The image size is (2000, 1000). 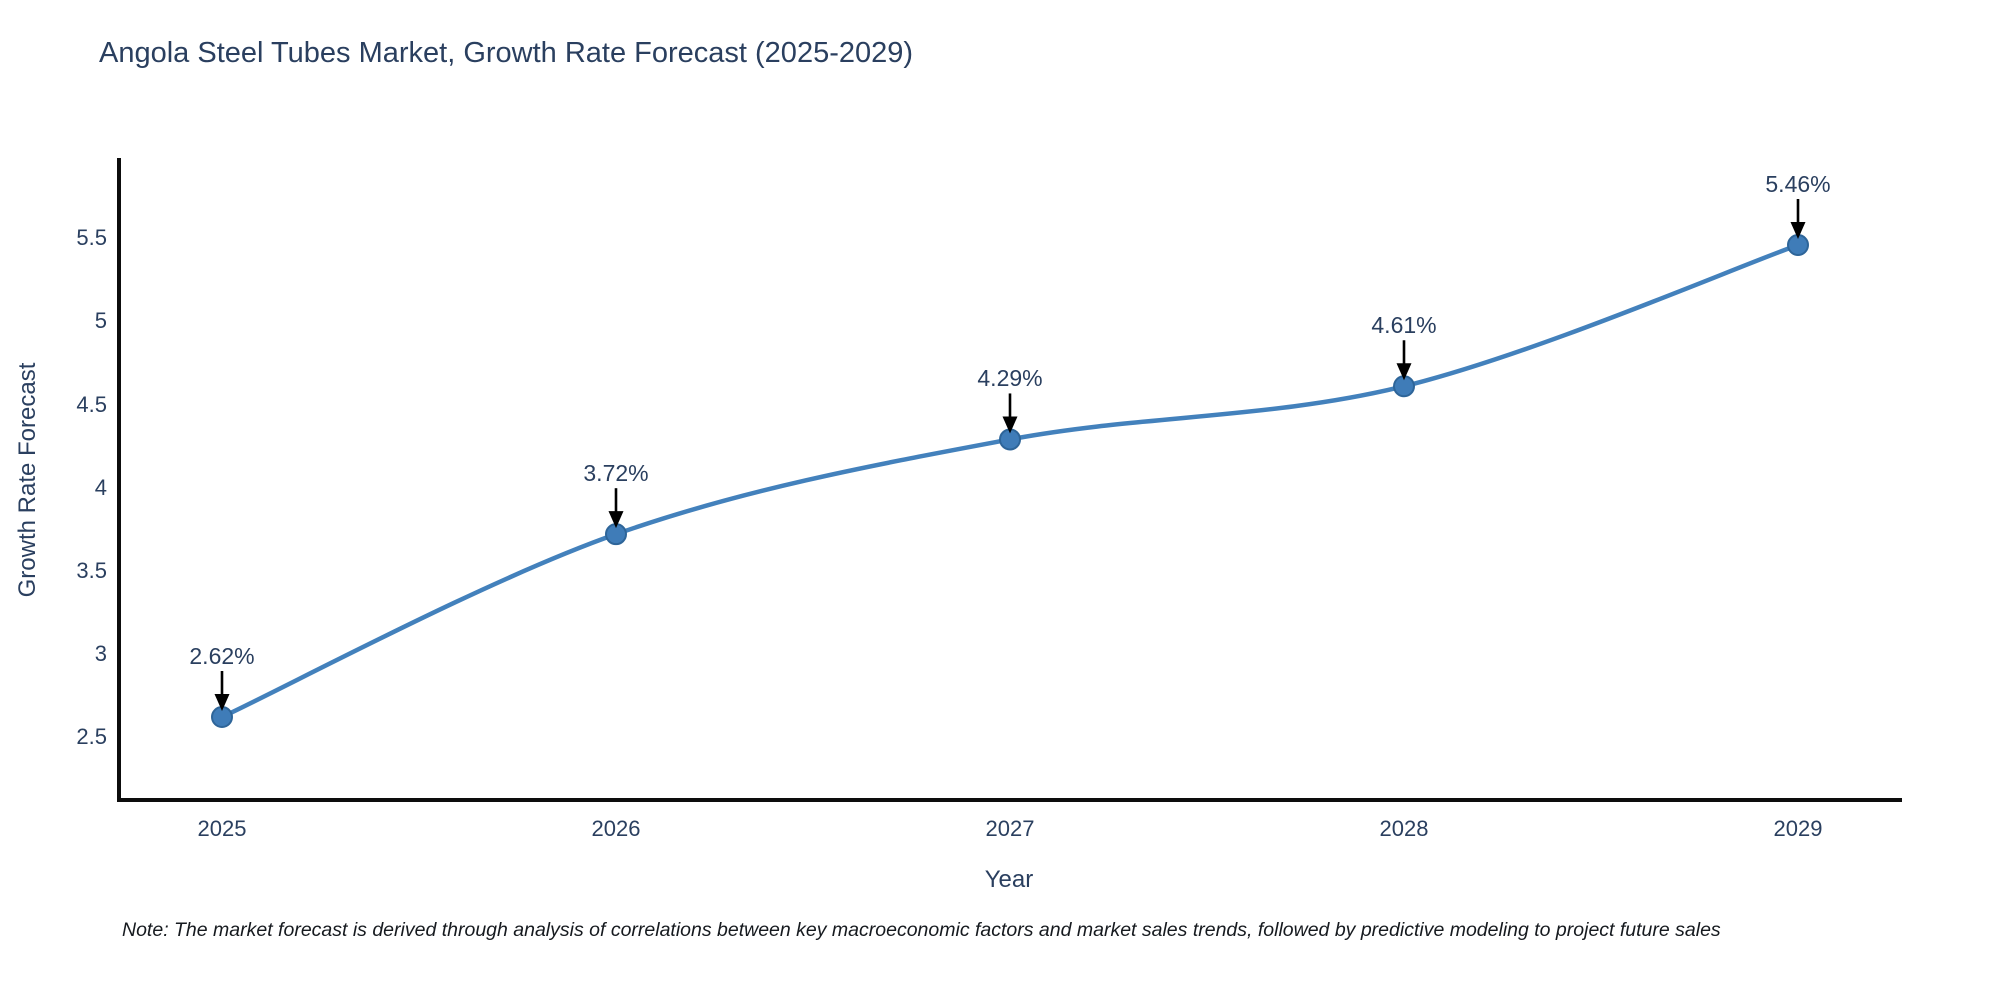 I want to click on y-tick-label: 3.5, so click(x=91, y=570).